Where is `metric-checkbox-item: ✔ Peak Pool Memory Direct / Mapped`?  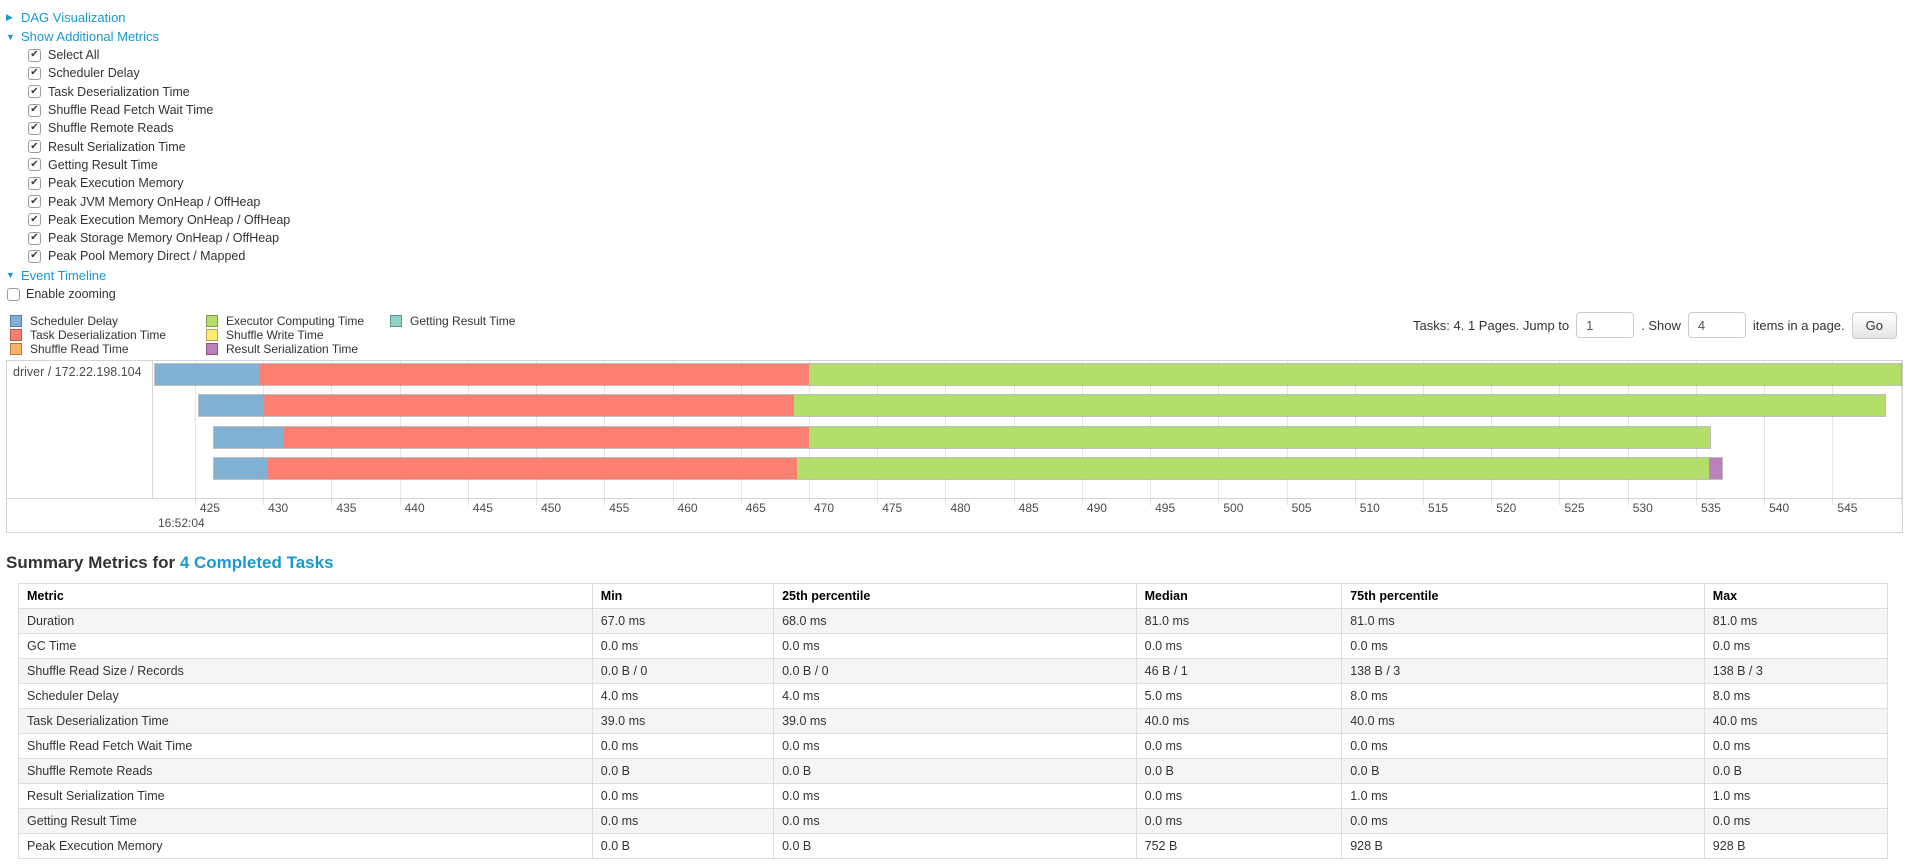
metric-checkbox-item: ✔ Peak Pool Memory Direct / Mapped is located at coordinates (967, 256).